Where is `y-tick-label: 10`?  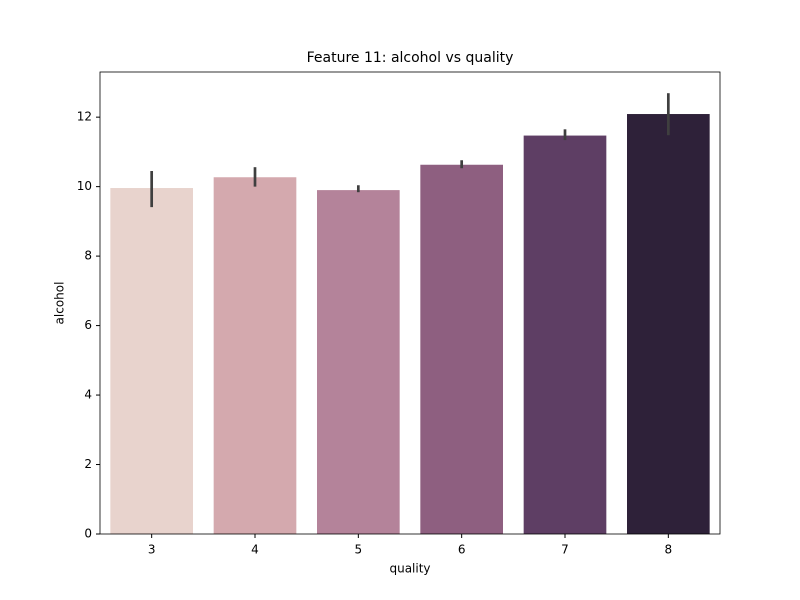
y-tick-label: 10 is located at coordinates (84, 186).